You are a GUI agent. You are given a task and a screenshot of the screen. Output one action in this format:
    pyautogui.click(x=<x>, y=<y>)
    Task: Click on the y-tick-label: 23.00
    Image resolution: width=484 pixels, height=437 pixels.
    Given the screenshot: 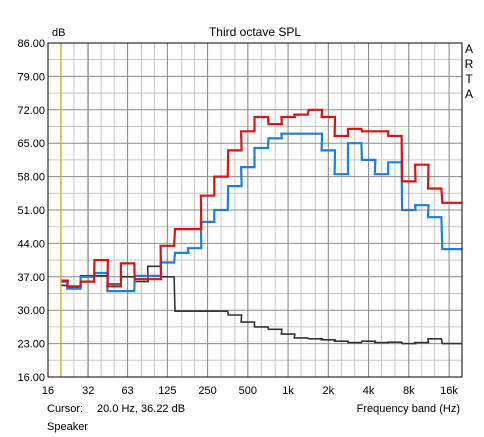 What is the action you would take?
    pyautogui.click(x=31, y=345)
    